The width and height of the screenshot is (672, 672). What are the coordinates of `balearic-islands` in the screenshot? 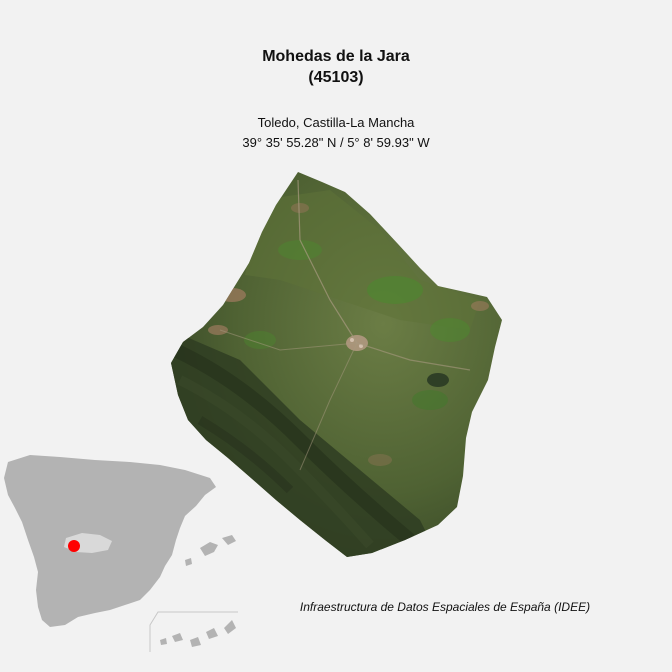 It's located at (210, 550).